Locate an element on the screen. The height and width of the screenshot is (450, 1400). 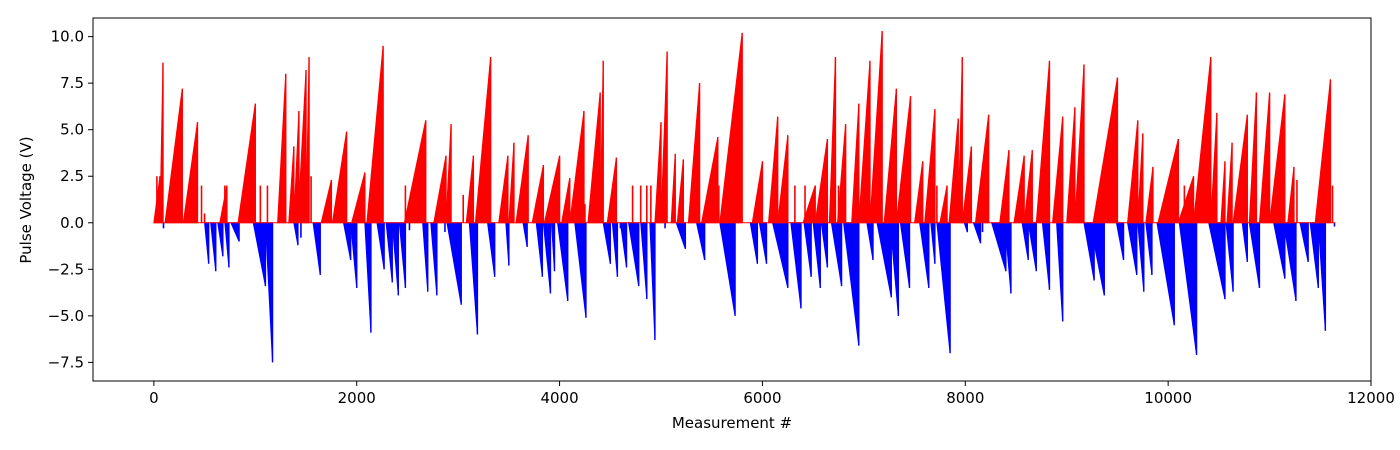
y-tick-label: −5.0 is located at coordinates (66, 316).